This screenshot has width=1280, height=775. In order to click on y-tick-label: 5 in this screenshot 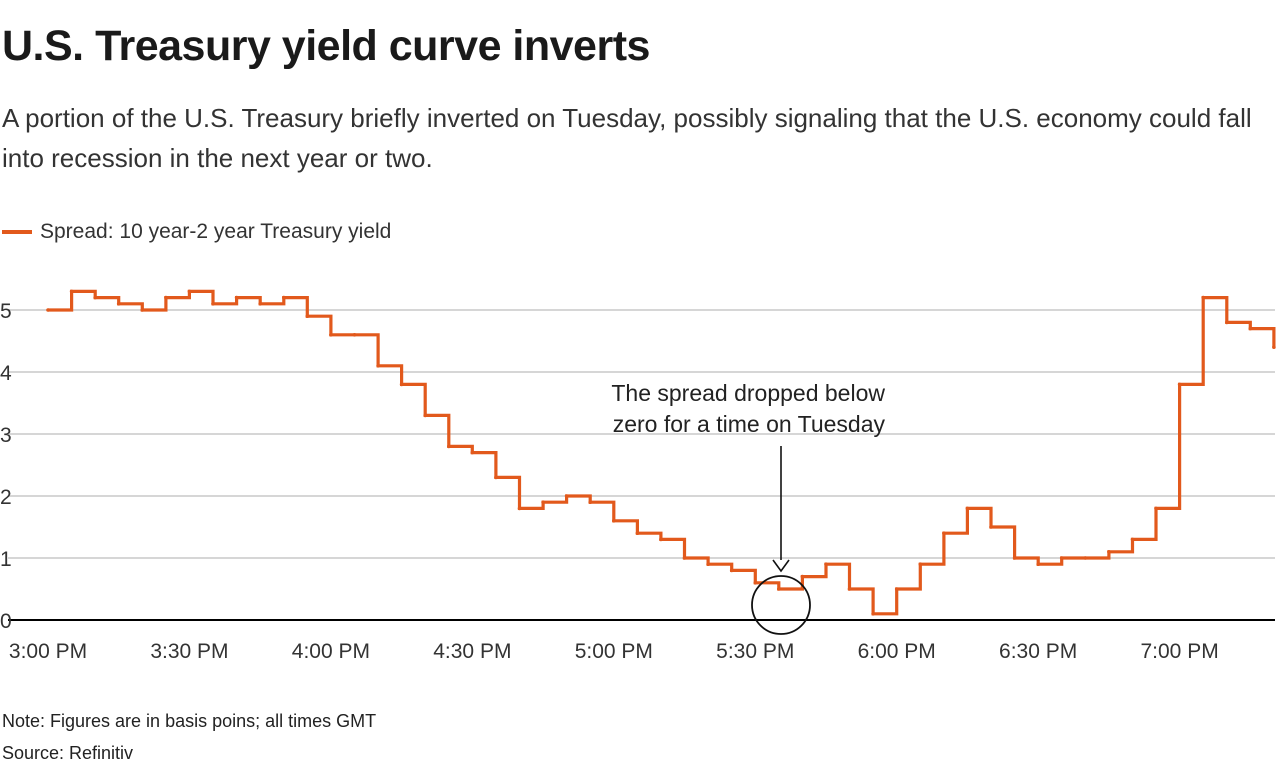, I will do `click(6, 311)`.